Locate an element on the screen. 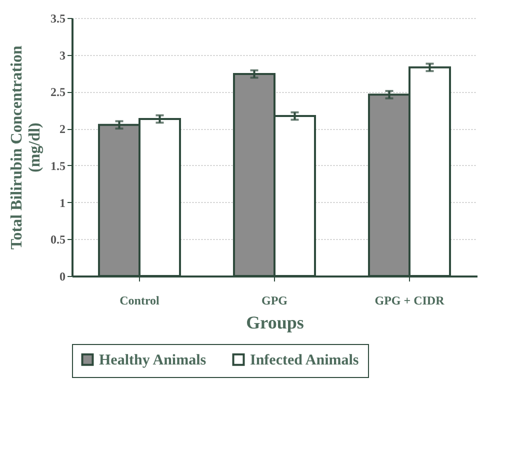  x-axis-title: Groups is located at coordinates (275, 322).